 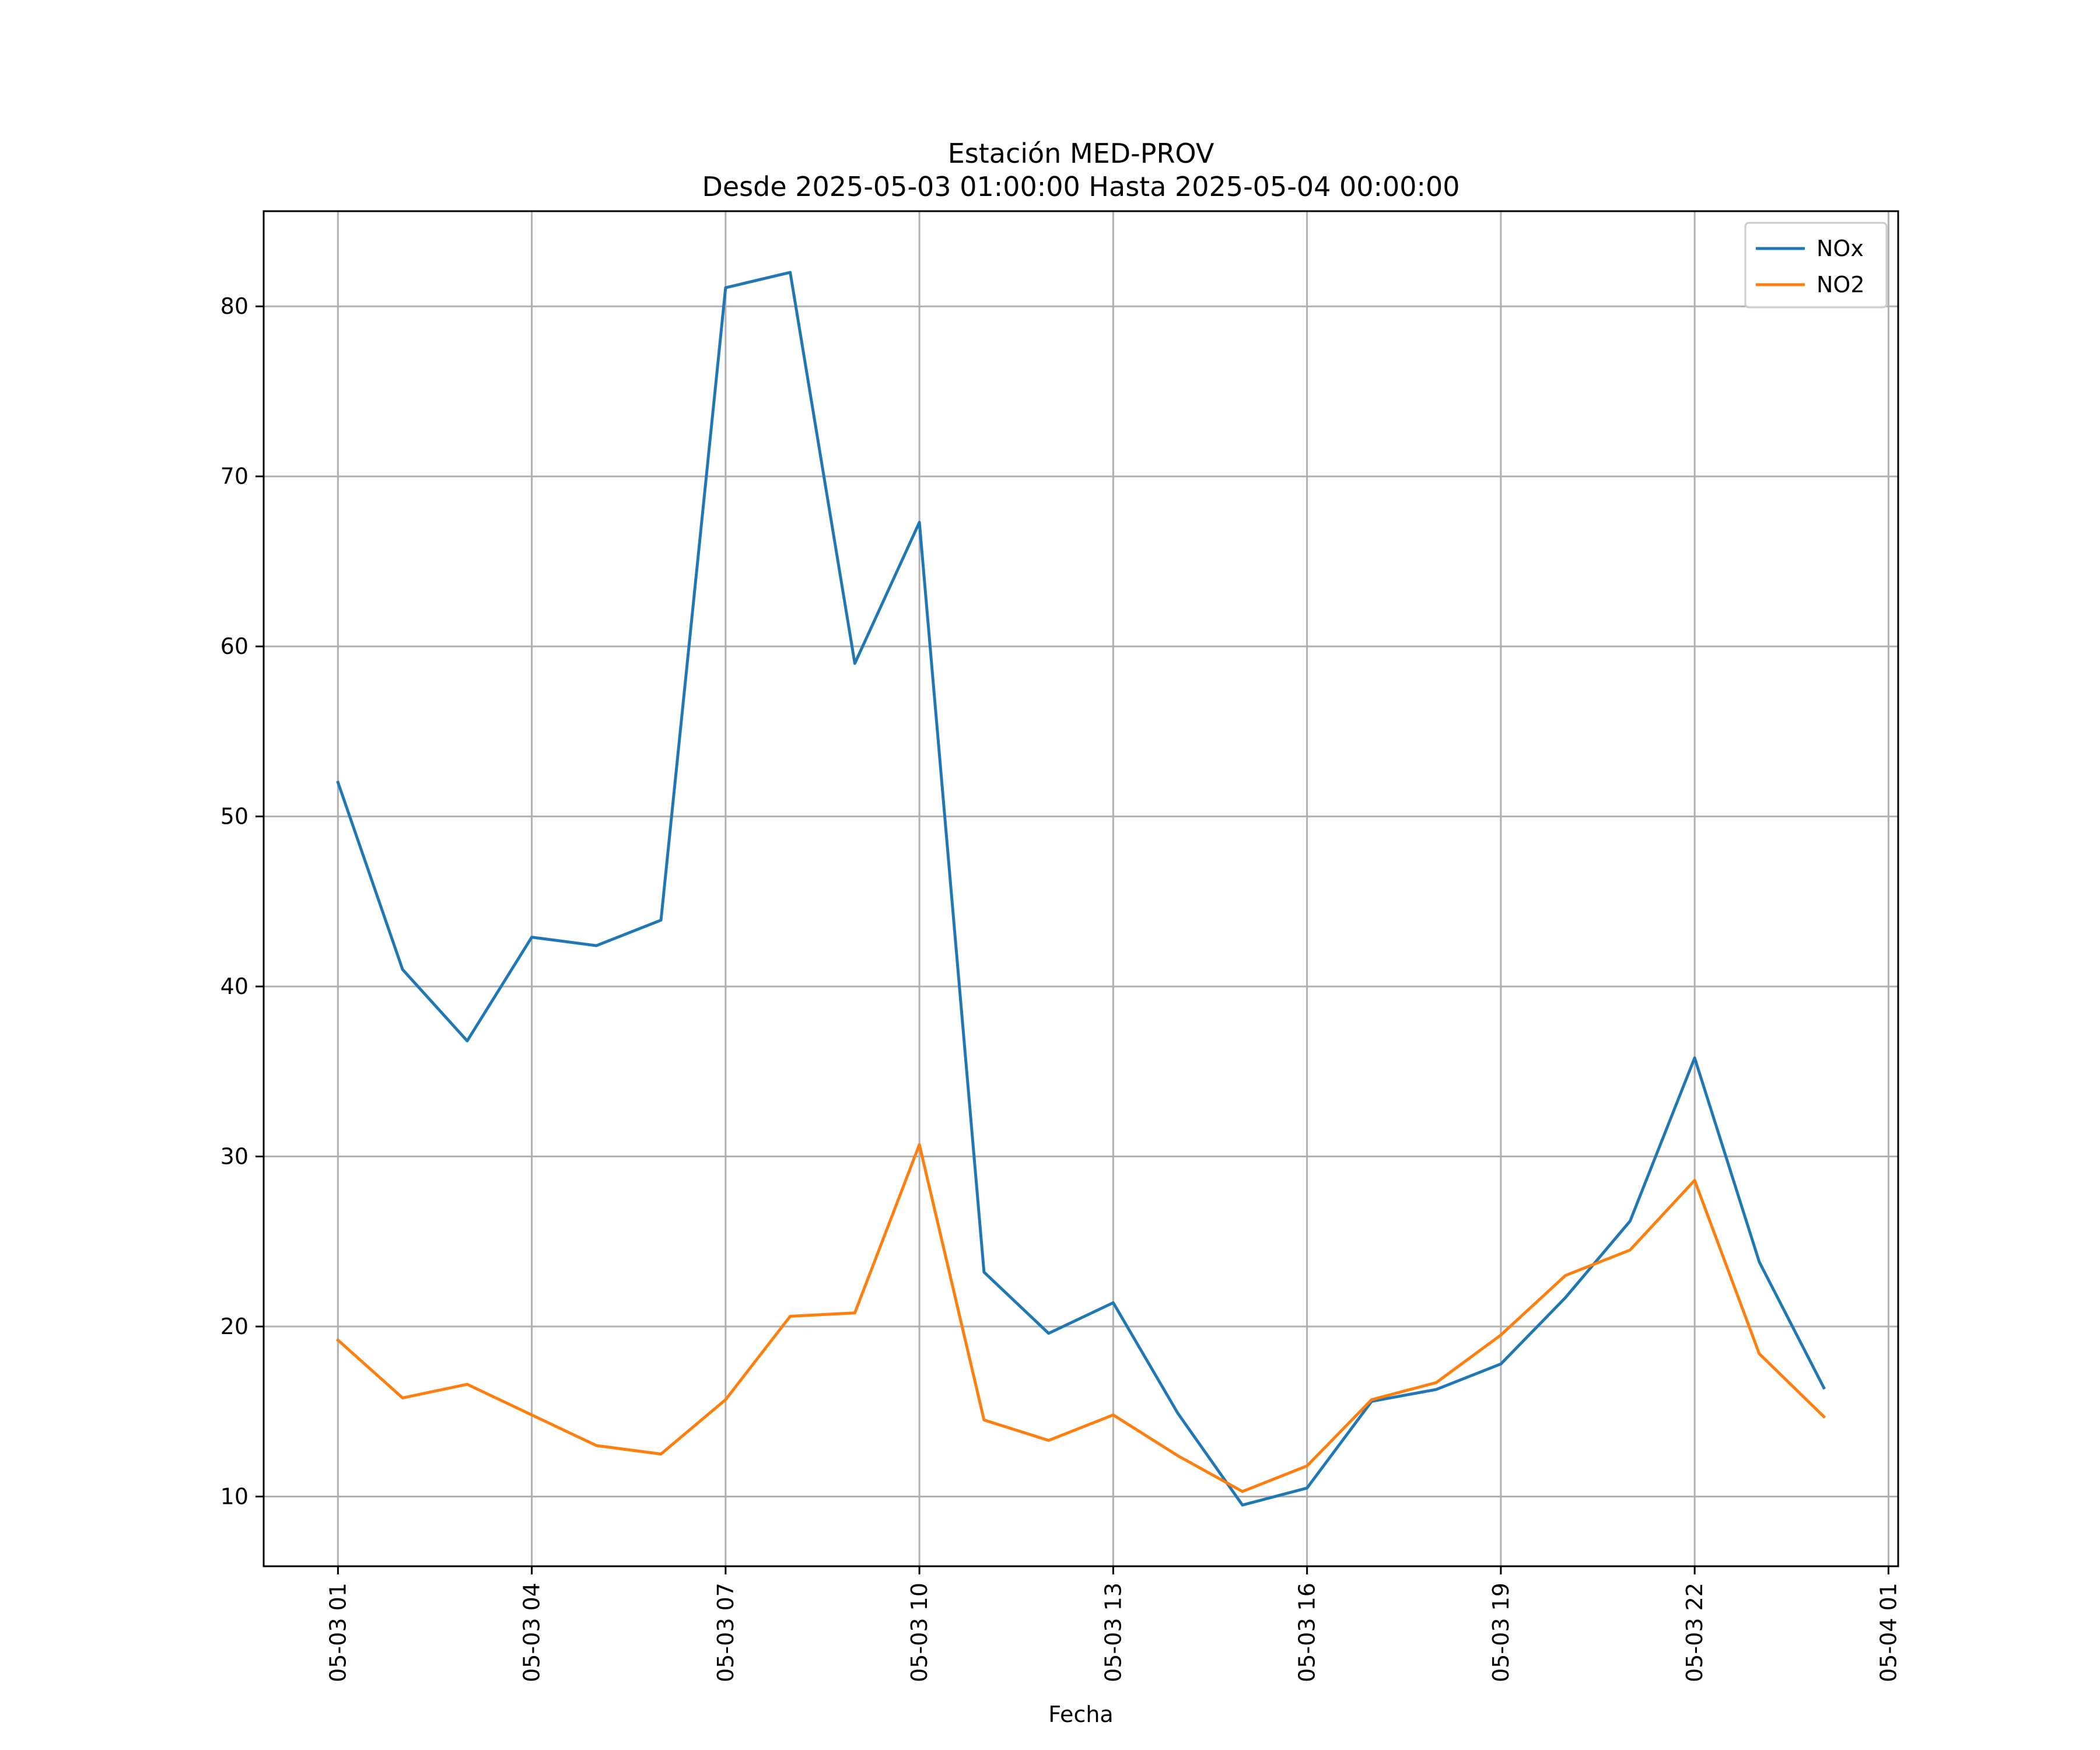 I want to click on y-axis-ticks: 10 20 30 40 50 60 70 80, so click(x=242, y=901).